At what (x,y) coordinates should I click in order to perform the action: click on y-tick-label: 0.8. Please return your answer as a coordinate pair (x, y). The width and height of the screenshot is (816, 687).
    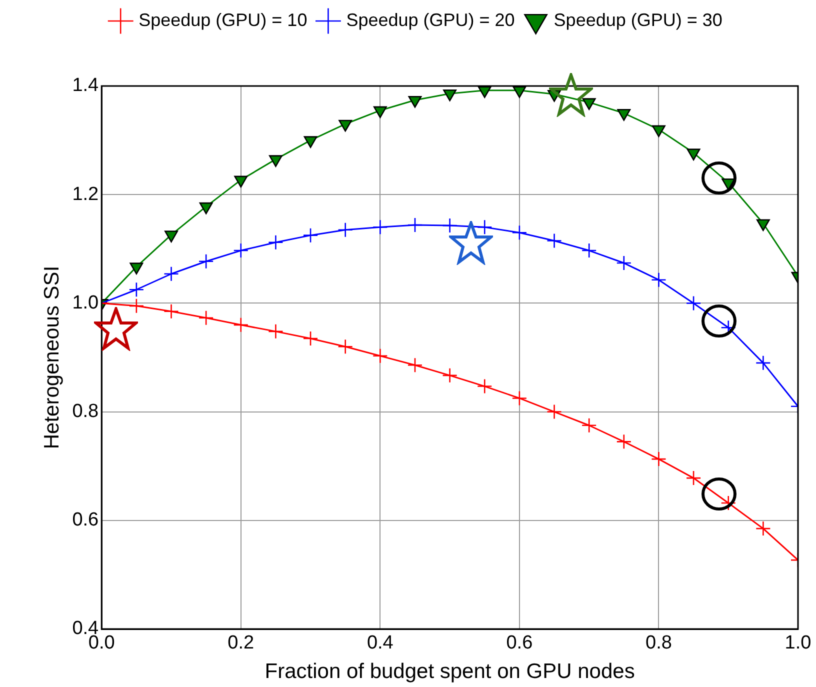
    Looking at the image, I should click on (85, 411).